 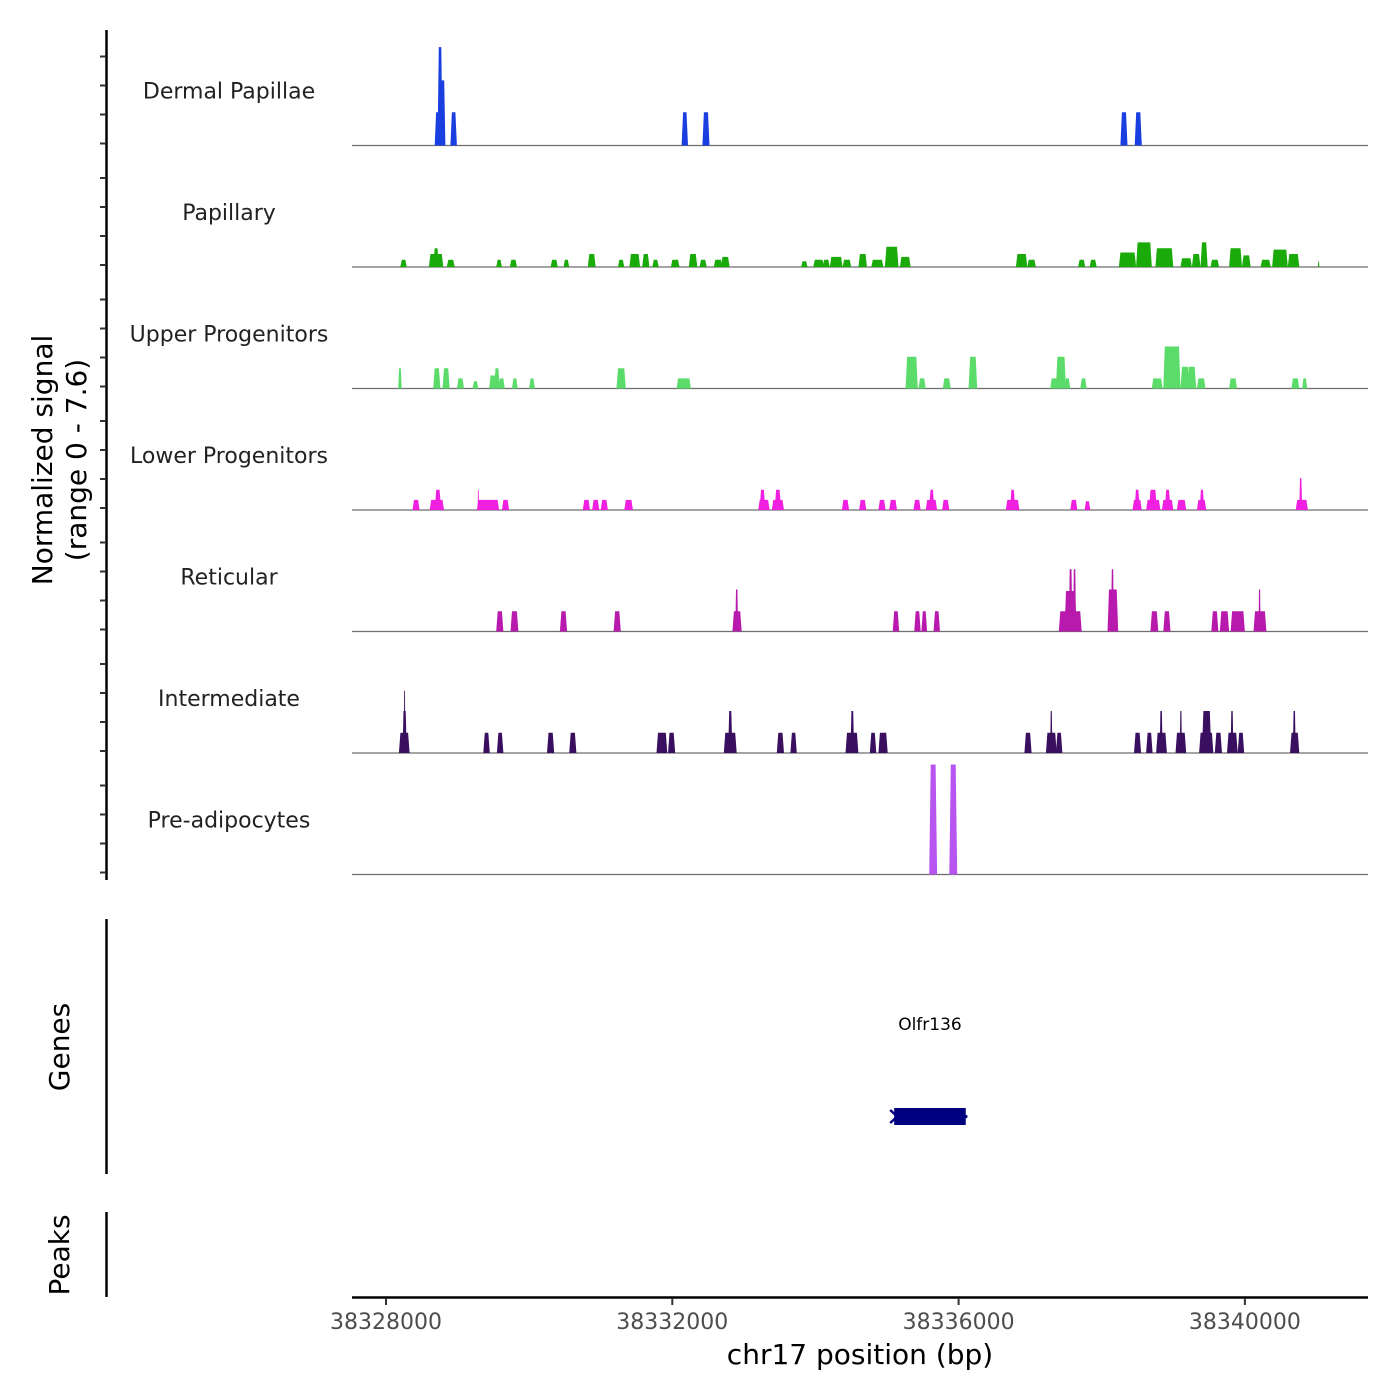 I want to click on track-label: Papillary, so click(x=229, y=213).